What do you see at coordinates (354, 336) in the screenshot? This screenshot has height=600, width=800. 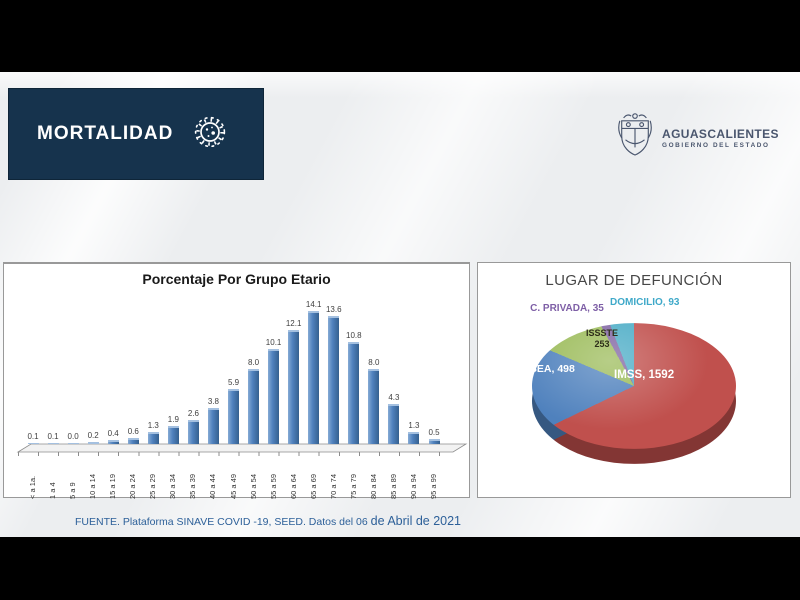 I see `bar-value-label: 10.8` at bounding box center [354, 336].